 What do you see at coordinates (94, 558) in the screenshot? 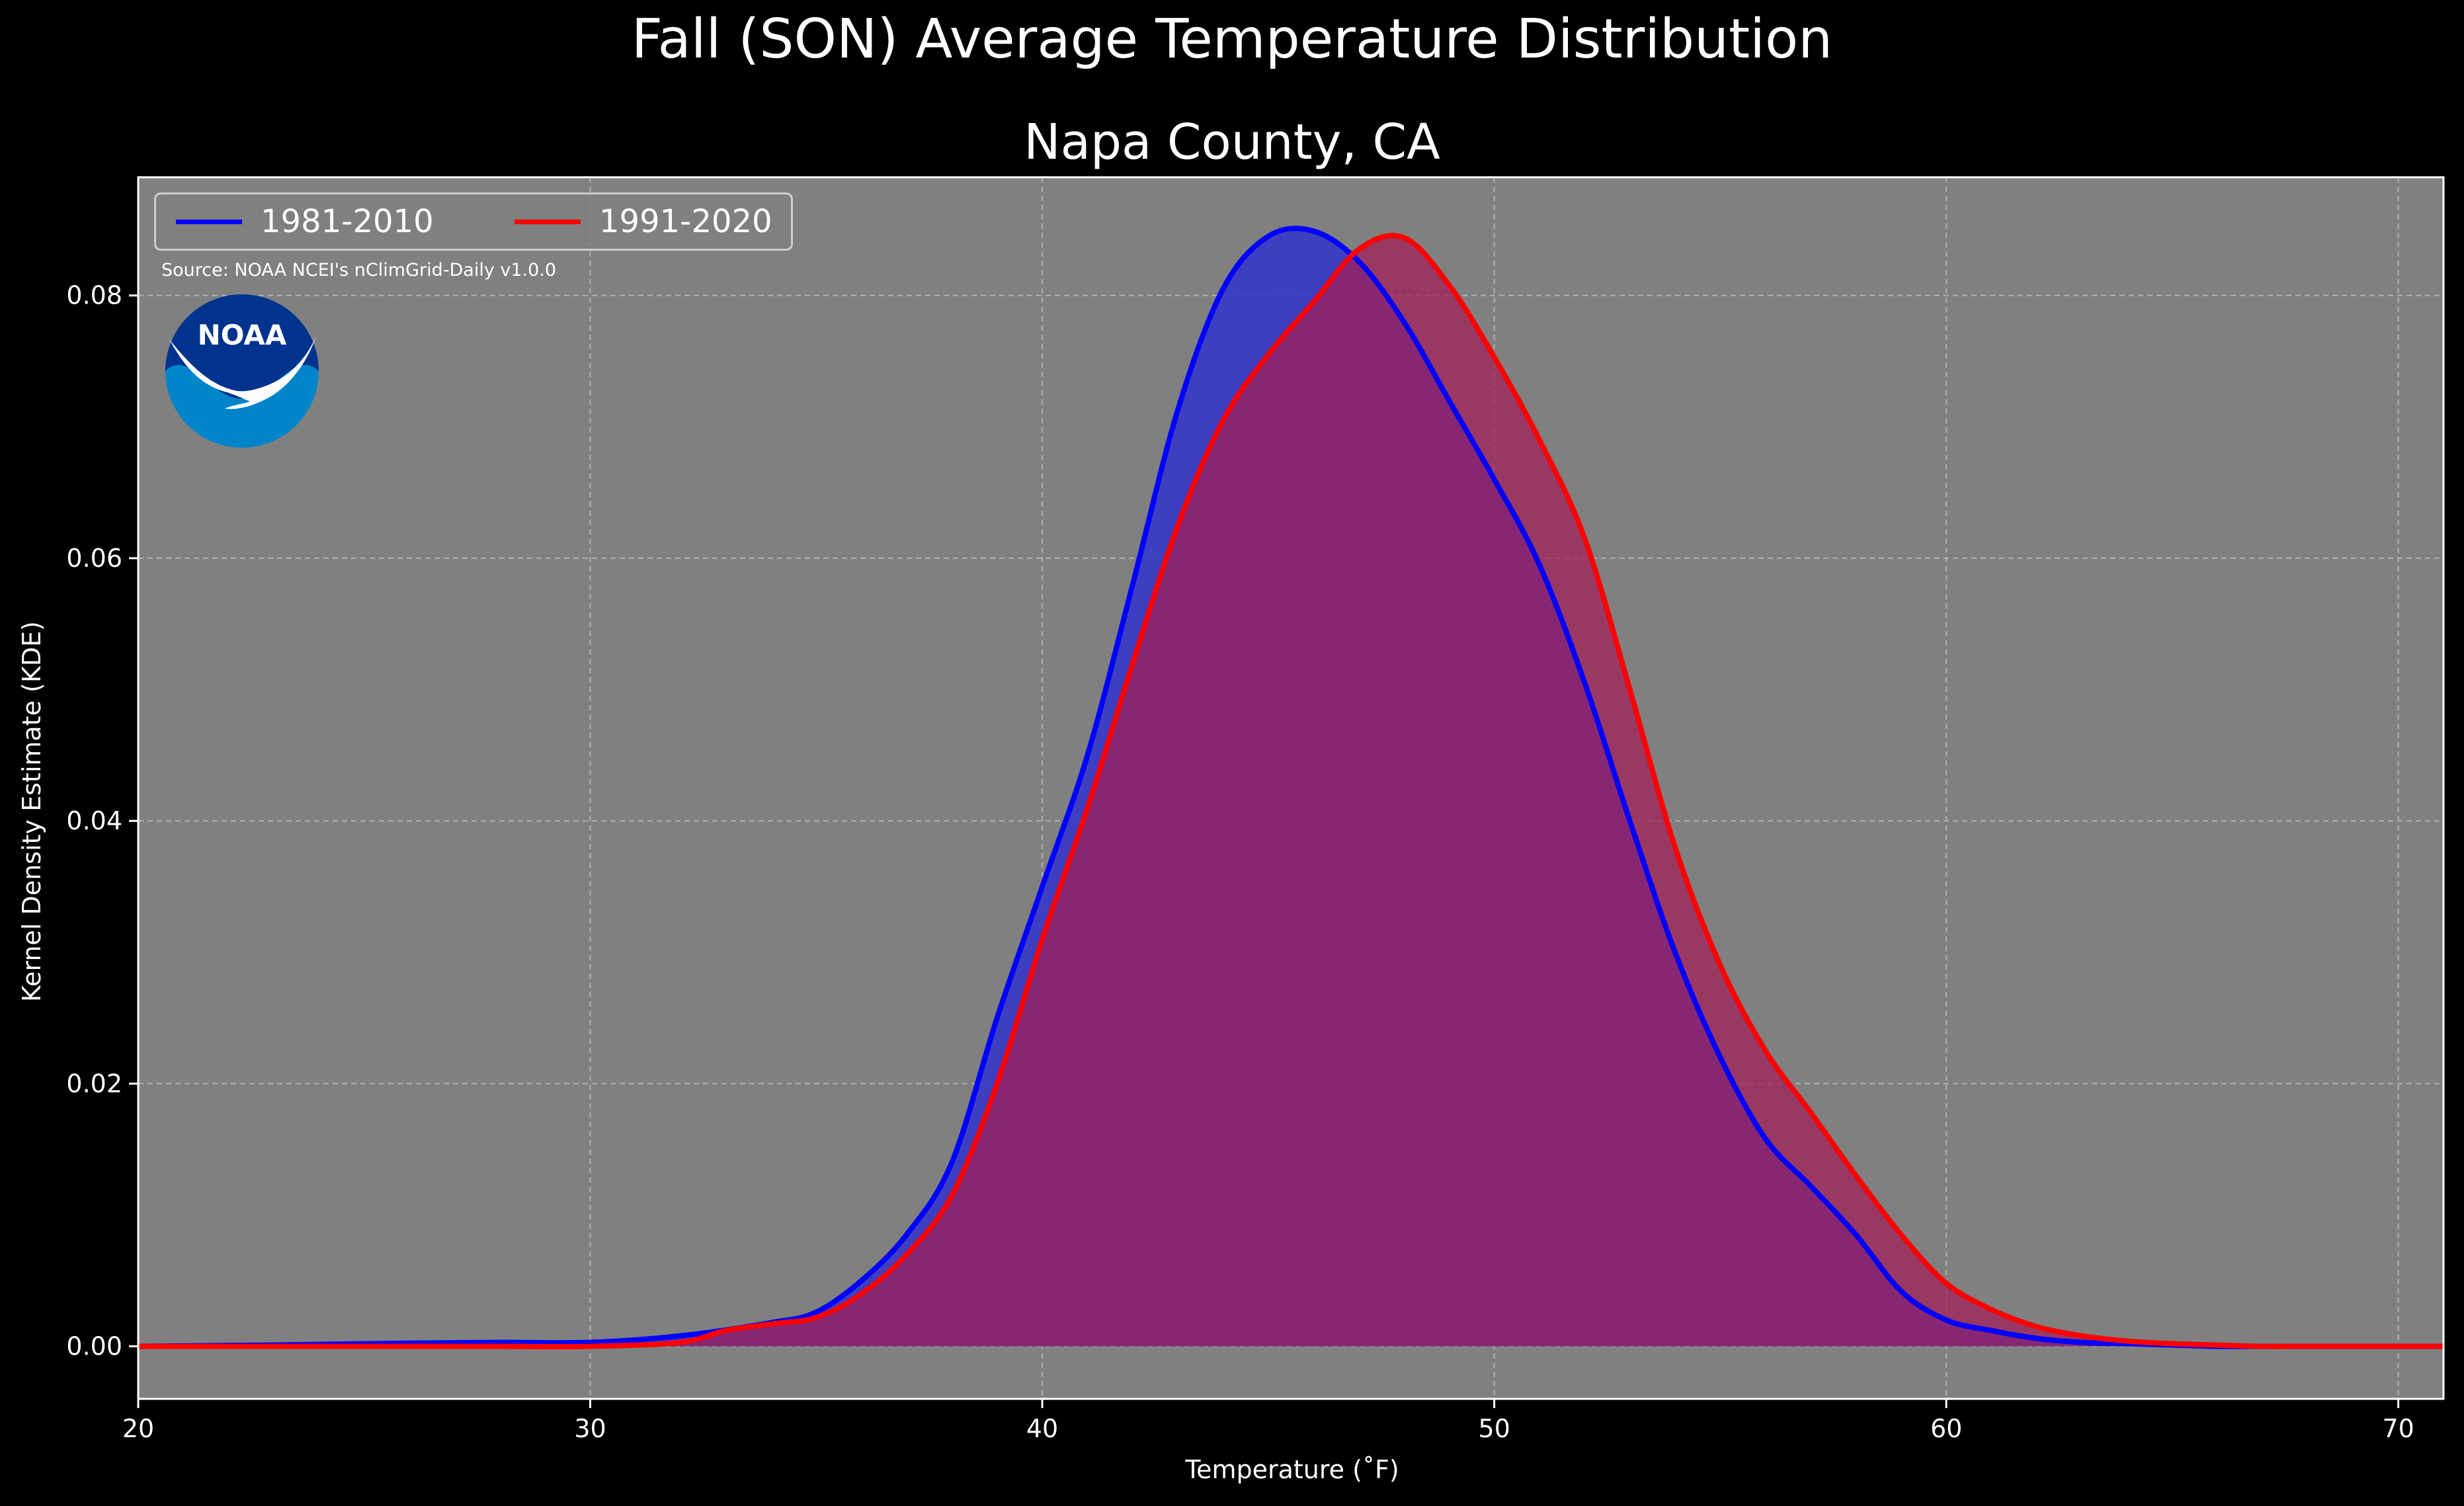
I see `y-tick-label: 0.06` at bounding box center [94, 558].